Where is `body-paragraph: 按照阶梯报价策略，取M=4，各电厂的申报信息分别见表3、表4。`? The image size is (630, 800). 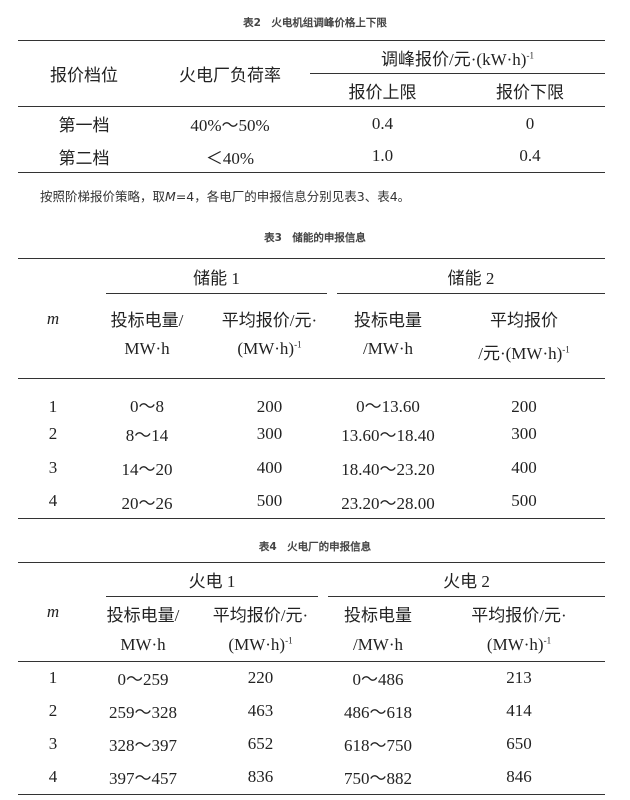
body-paragraph: 按照阶梯报价策略，取M=4，各电厂的申报信息分别见表3、表4。 is located at coordinates (225, 196).